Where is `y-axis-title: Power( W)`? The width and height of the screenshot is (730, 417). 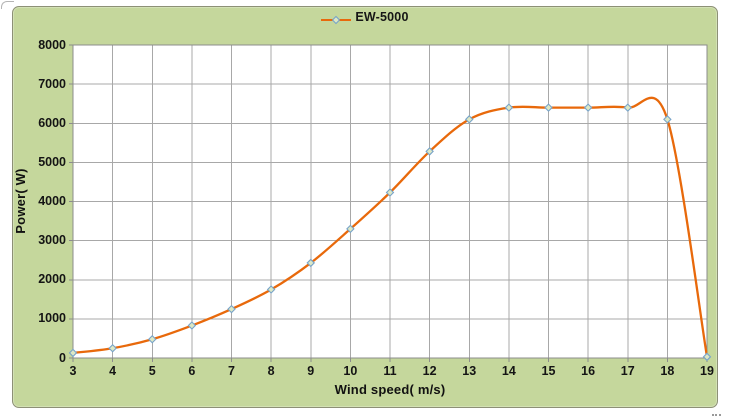
y-axis-title: Power( W) is located at coordinates (20, 201).